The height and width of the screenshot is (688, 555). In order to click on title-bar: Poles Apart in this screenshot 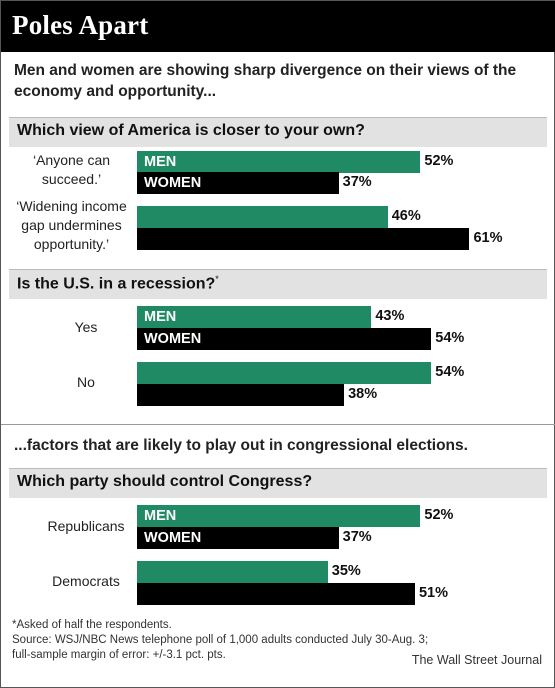, I will do `click(278, 26)`.